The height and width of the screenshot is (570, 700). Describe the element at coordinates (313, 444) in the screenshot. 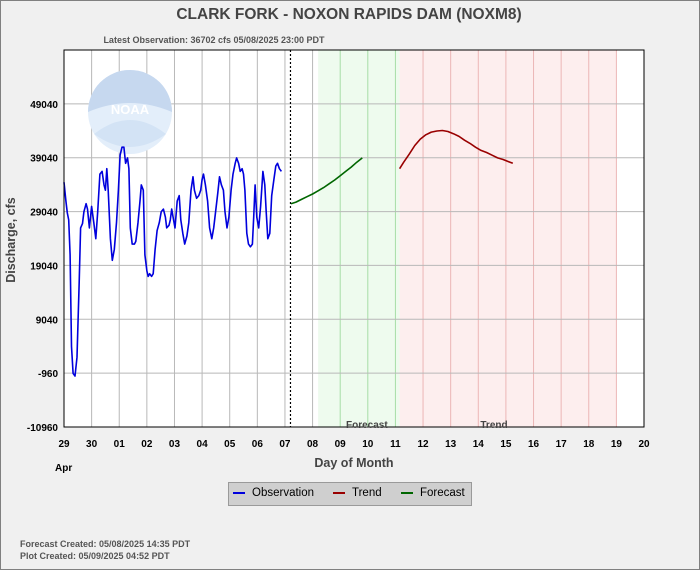

I see `x-tick-label: 08` at that location.